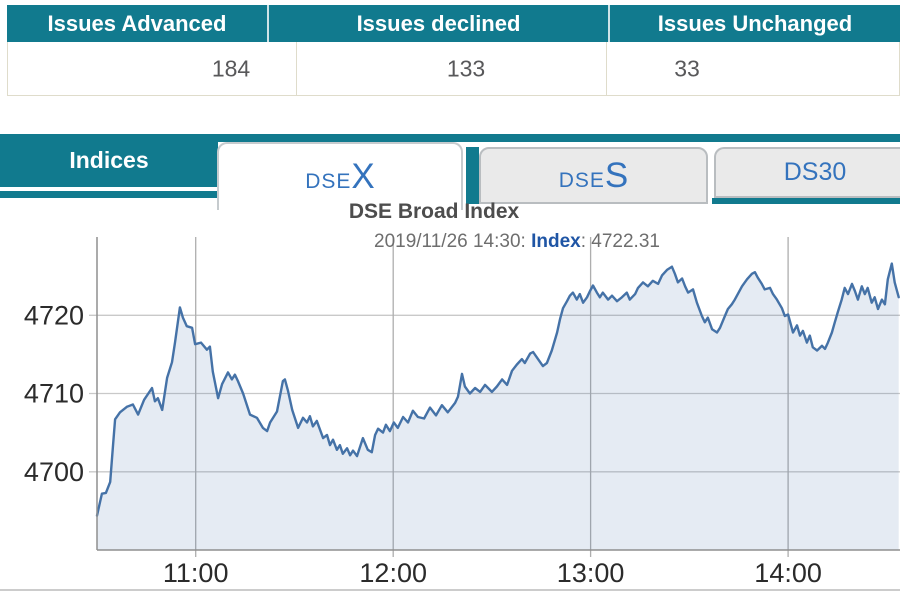  I want to click on tab-dsex: DSE X, so click(340, 176).